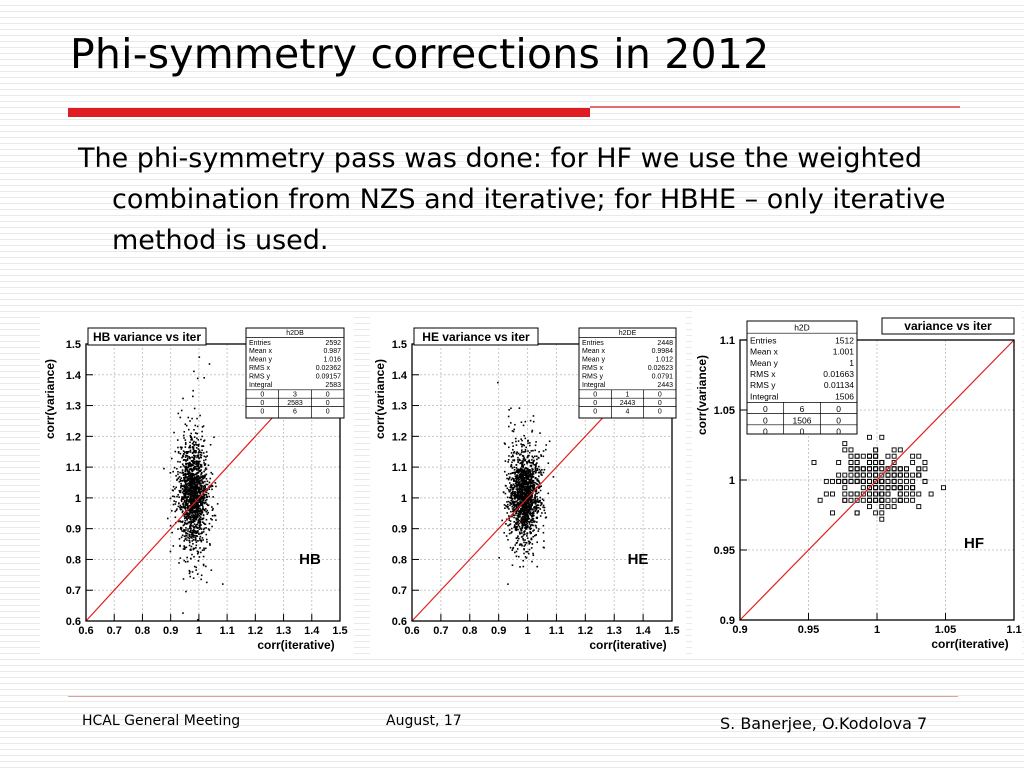  What do you see at coordinates (440, 631) in the screenshot?
I see `x-tick-label: 0.7` at bounding box center [440, 631].